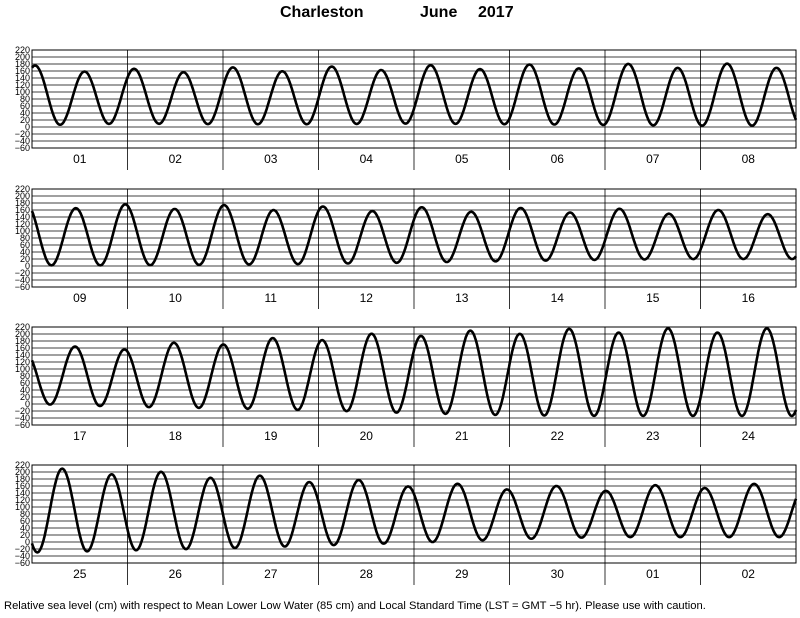 The width and height of the screenshot is (800, 618). I want to click on day-label: 20, so click(367, 436).